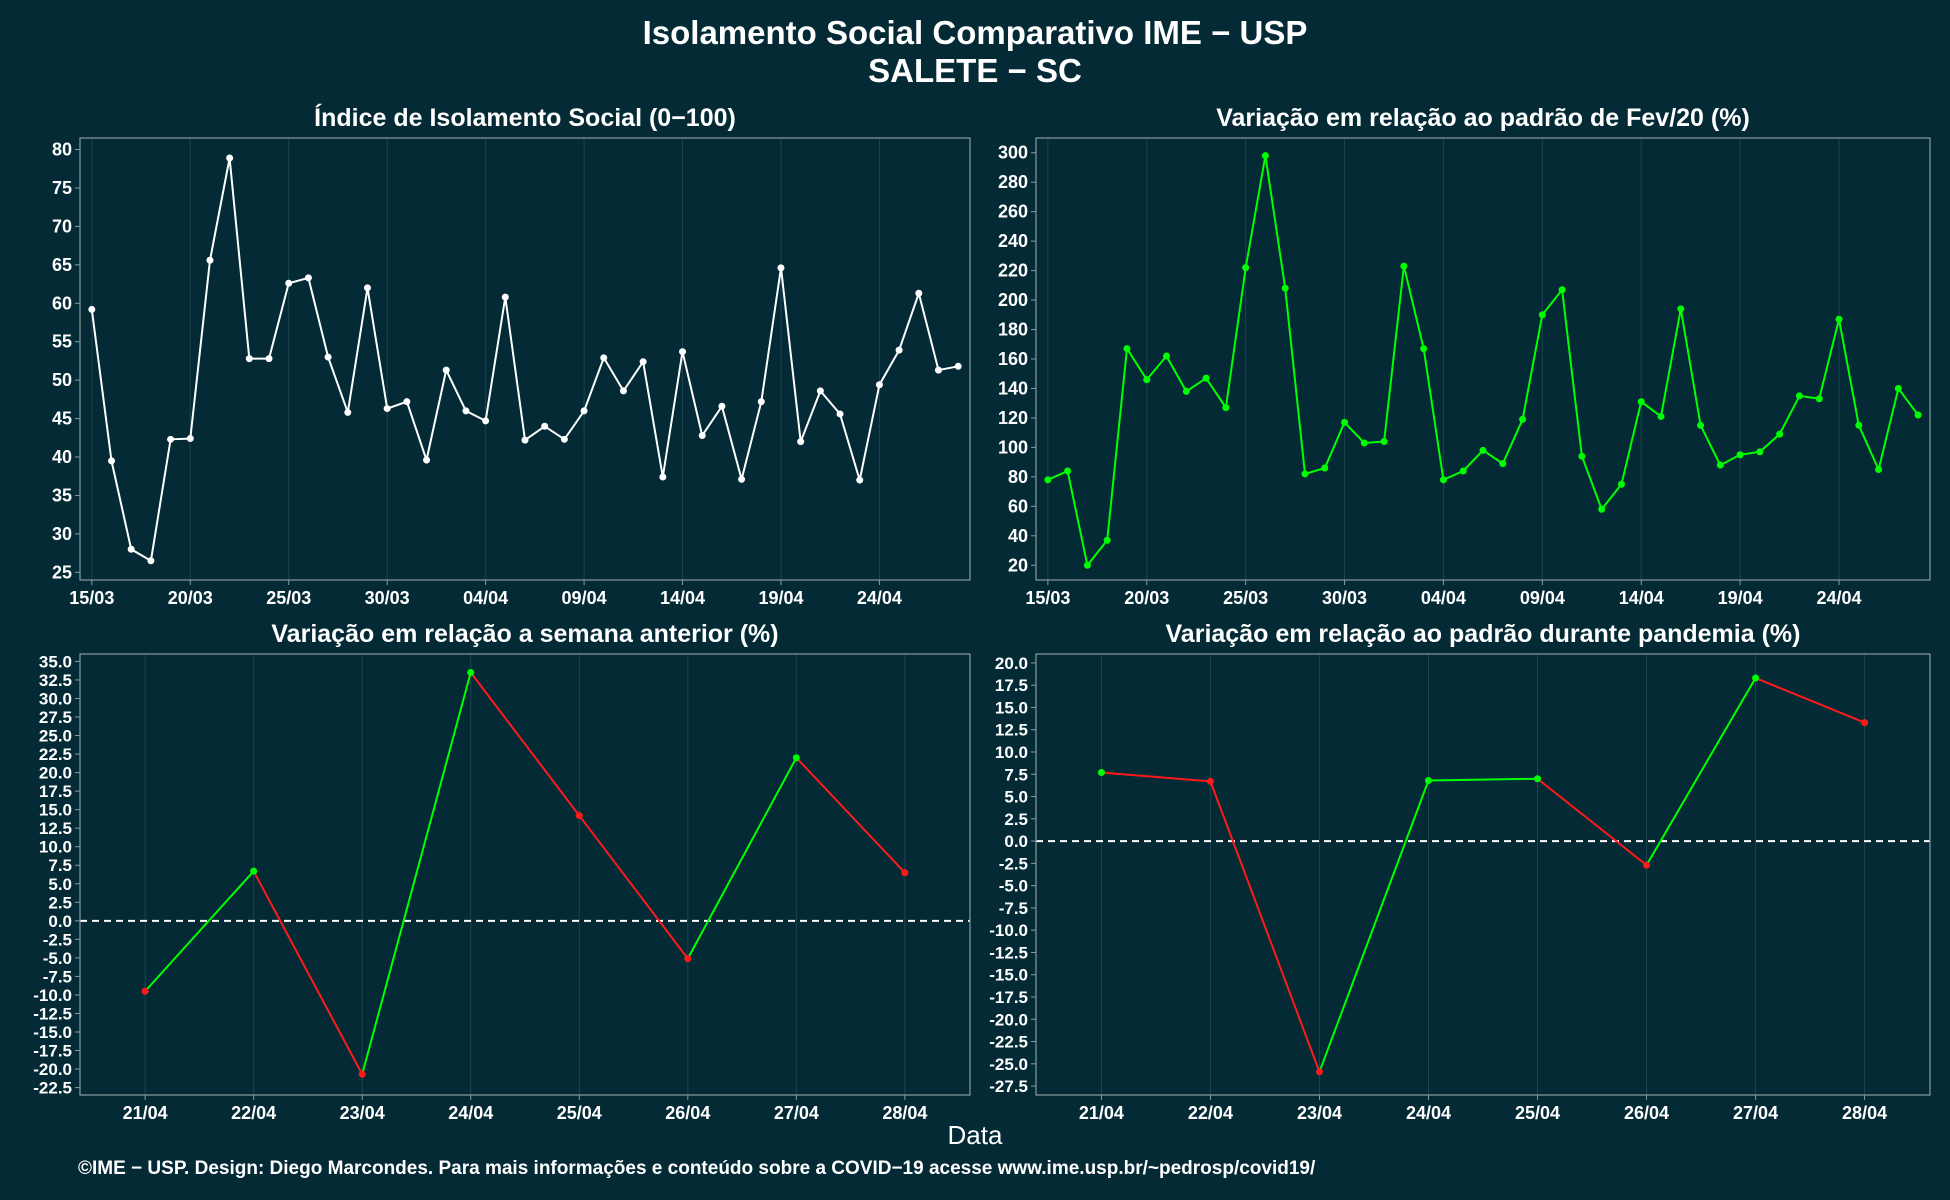  What do you see at coordinates (1428, 1113) in the screenshot?
I see `x-tick-label: 24/04` at bounding box center [1428, 1113].